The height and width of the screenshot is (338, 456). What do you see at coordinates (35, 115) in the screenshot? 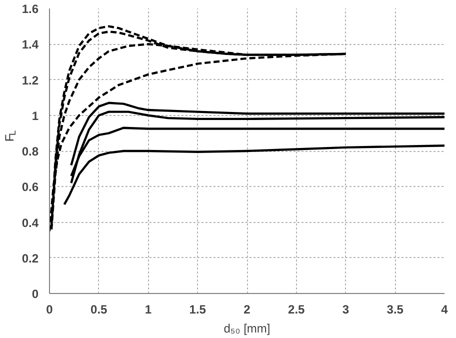
I see `y-tick-label: 1` at bounding box center [35, 115].